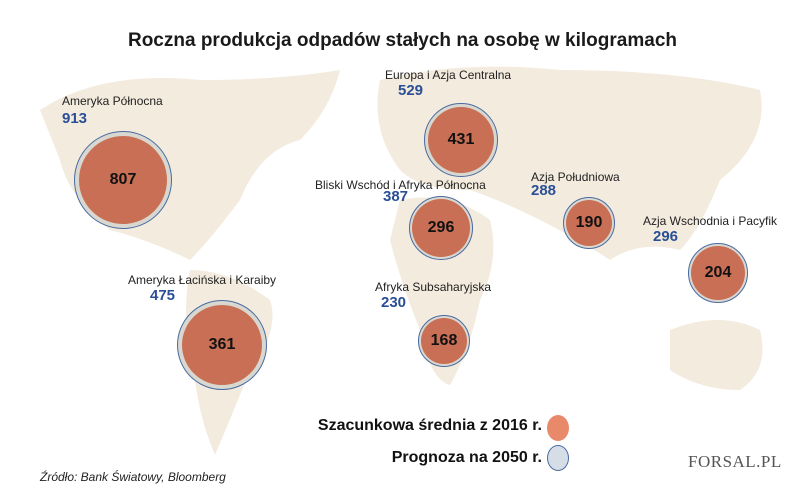 Image resolution: width=805 pixels, height=500 pixels. Describe the element at coordinates (575, 177) in the screenshot. I see `region-label-south-asia: Azja Południowa` at that location.